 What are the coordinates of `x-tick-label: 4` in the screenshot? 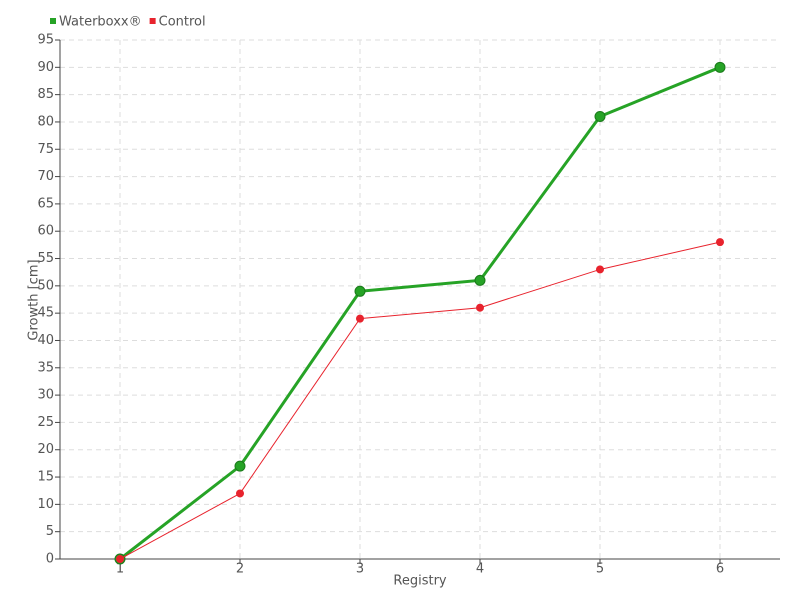 It's located at (480, 569).